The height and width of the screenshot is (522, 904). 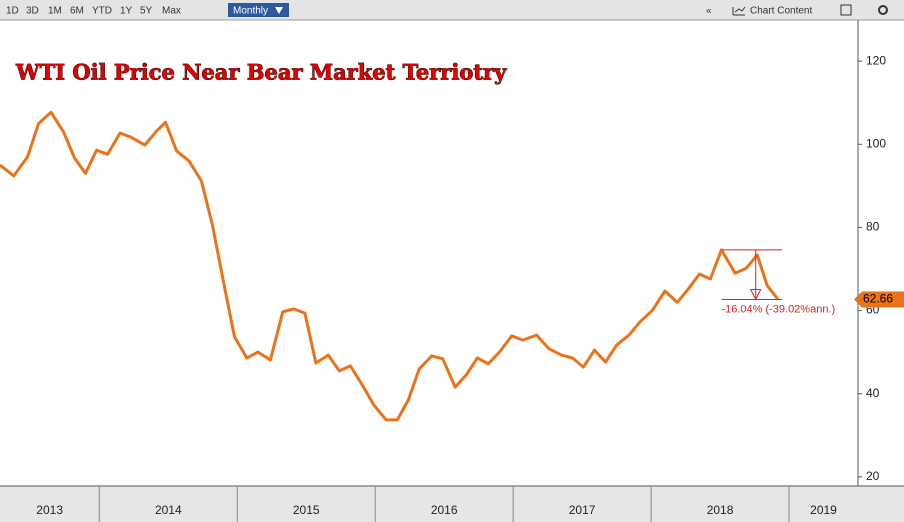 What do you see at coordinates (873, 476) in the screenshot?
I see `y-tick-label: 20` at bounding box center [873, 476].